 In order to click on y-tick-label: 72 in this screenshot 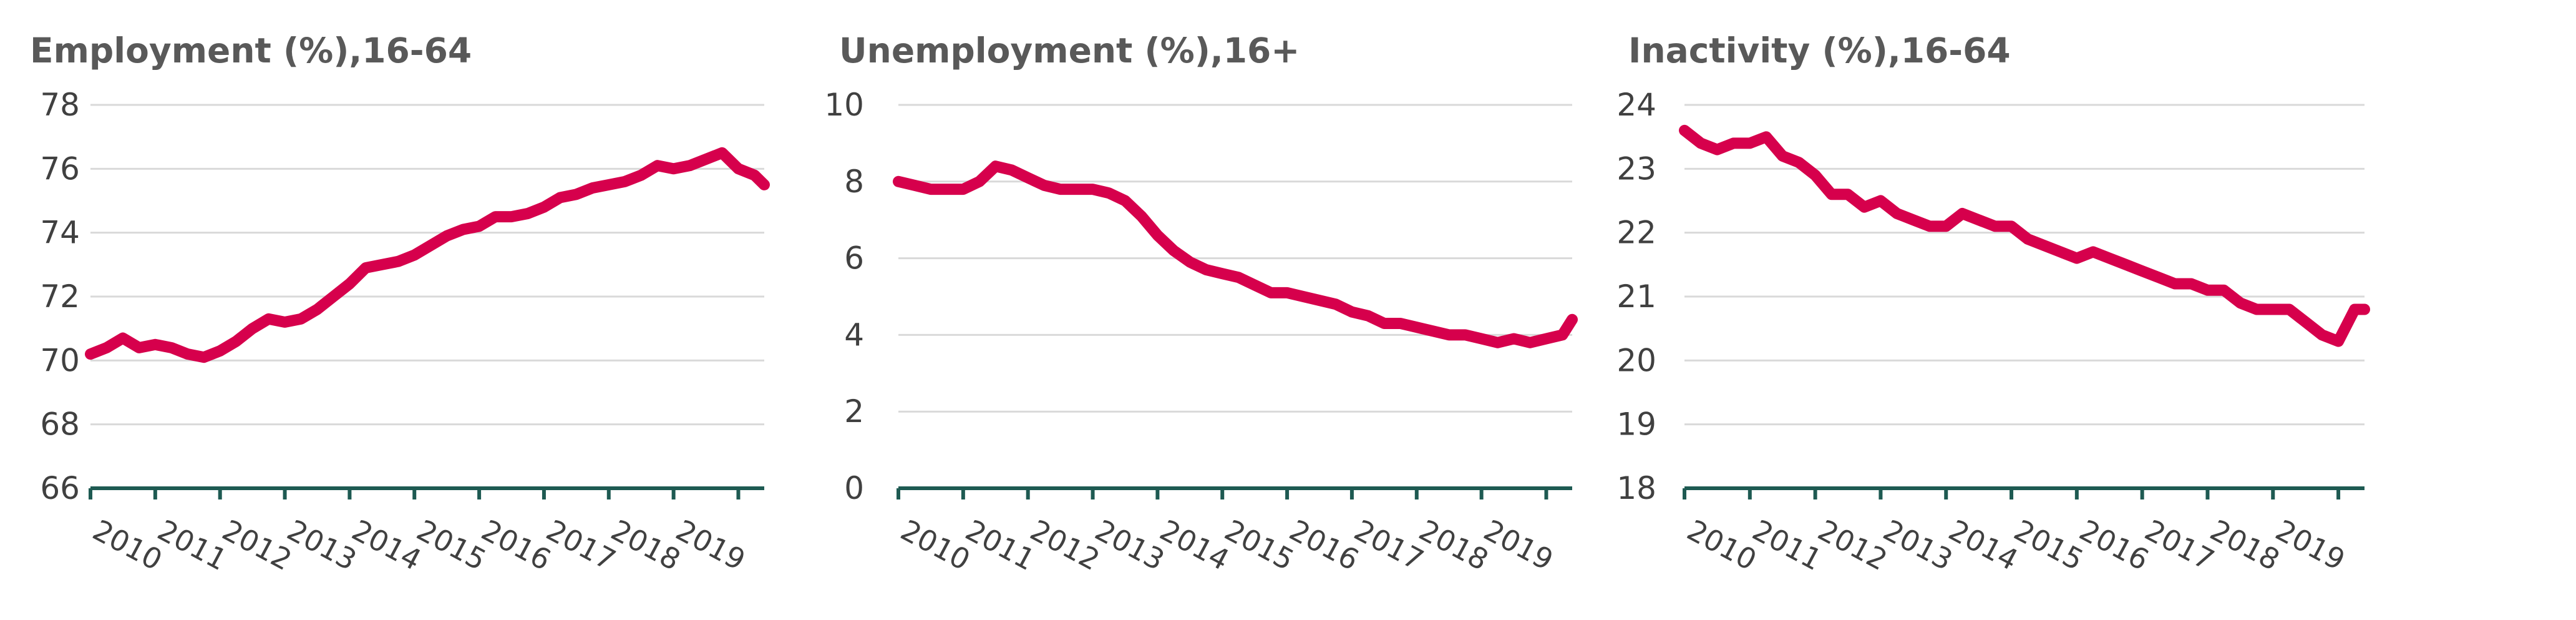, I will do `click(60, 296)`.